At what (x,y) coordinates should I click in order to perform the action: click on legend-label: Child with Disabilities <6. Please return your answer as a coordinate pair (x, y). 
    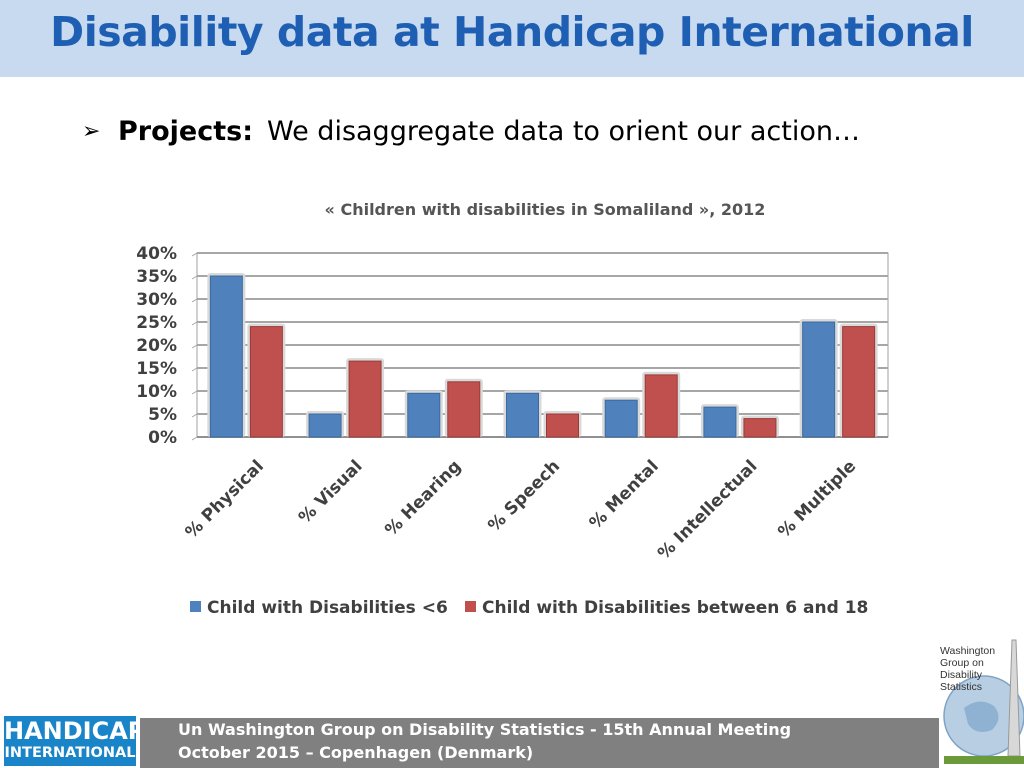
    Looking at the image, I should click on (327, 608).